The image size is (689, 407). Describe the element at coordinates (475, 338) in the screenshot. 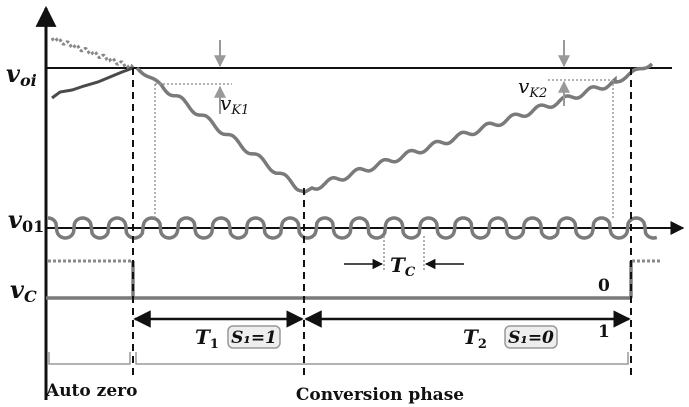

I see `t2-label: T2` at that location.